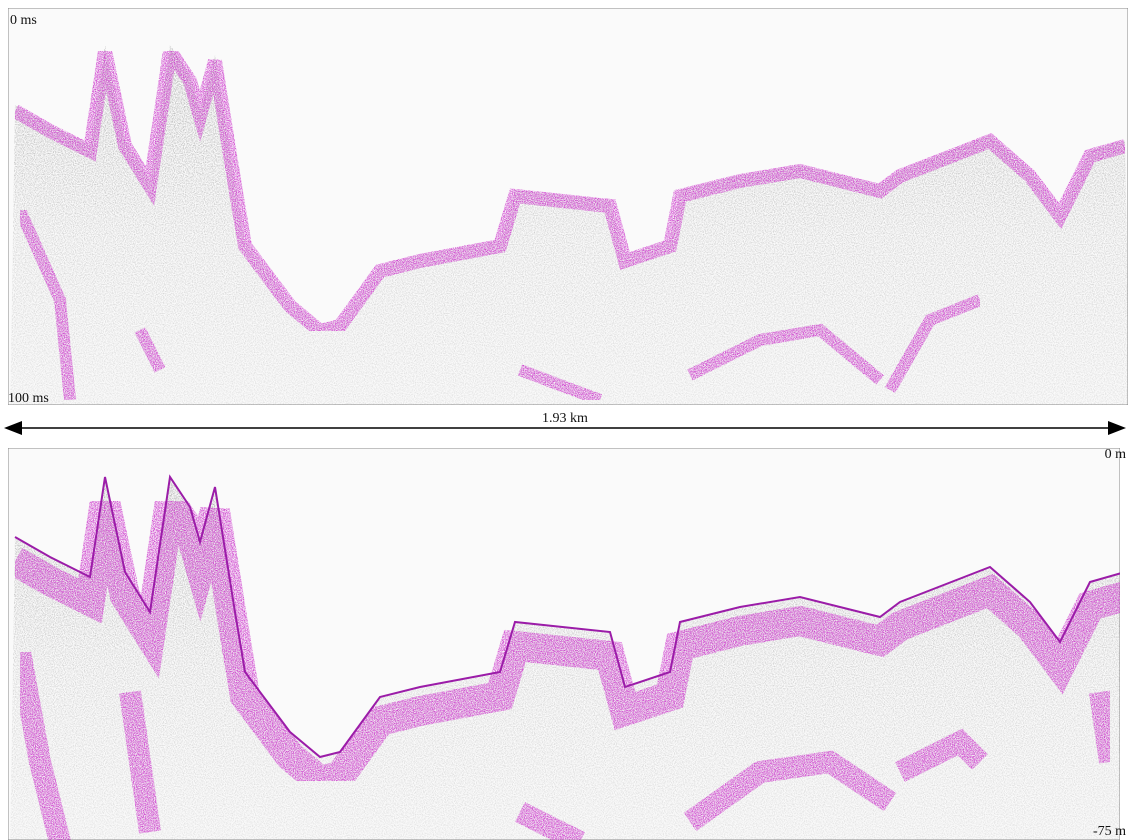 This screenshot has width=1130, height=840. I want to click on scale-arrow: 1.93 km, so click(565, 423).